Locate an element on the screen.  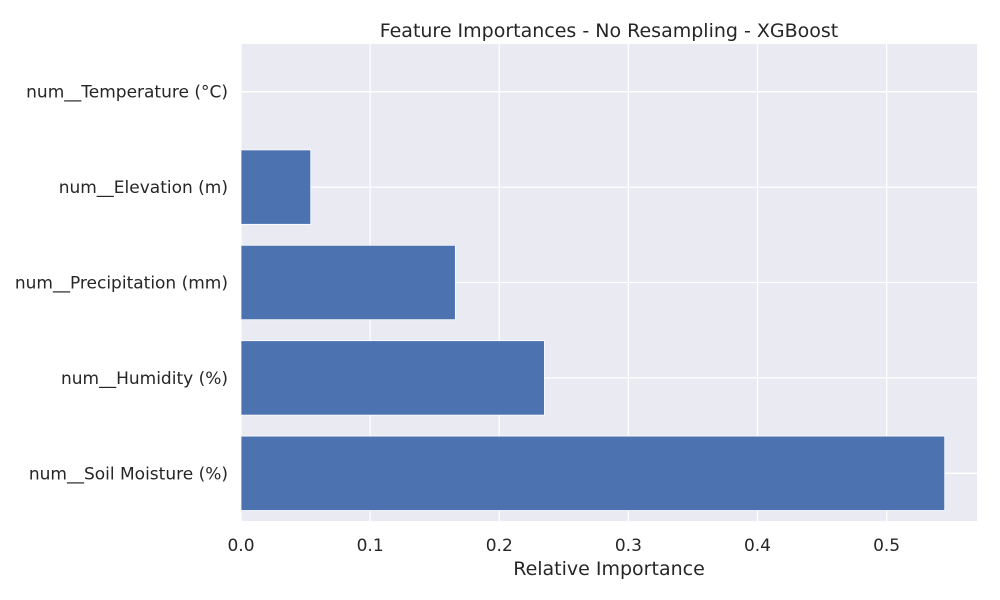
y-tick-label: num__Elevation (m) is located at coordinates (143, 188).